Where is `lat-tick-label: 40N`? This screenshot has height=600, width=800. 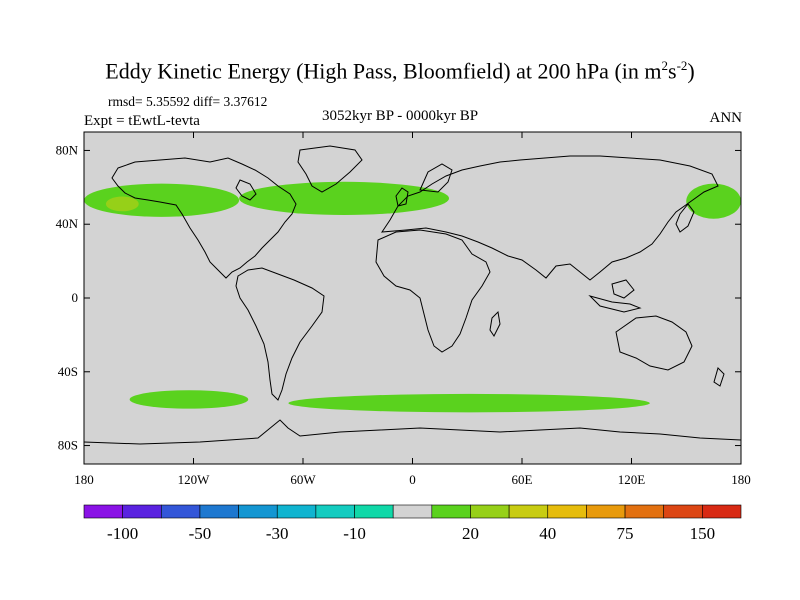 lat-tick-label: 40N is located at coordinates (67, 223).